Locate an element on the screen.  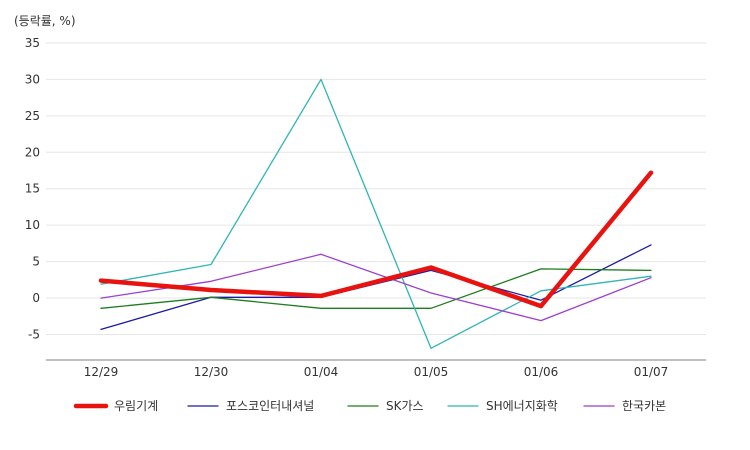
y-tick-label: 15 is located at coordinates (32, 189).